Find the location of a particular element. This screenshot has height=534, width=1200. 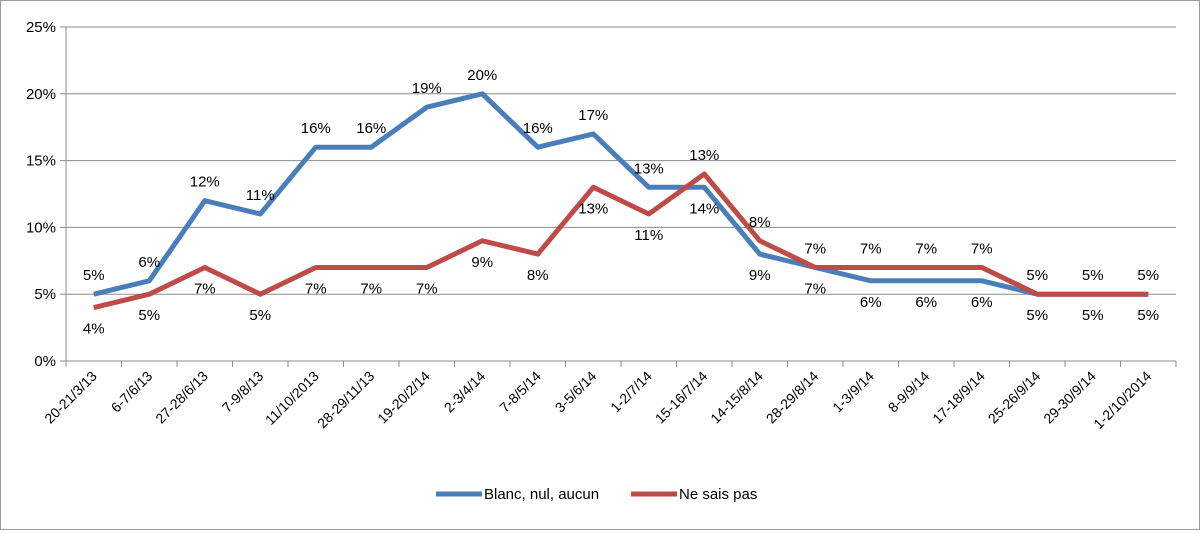

data-label-blanc-nul-aucun: 11% is located at coordinates (260, 195).